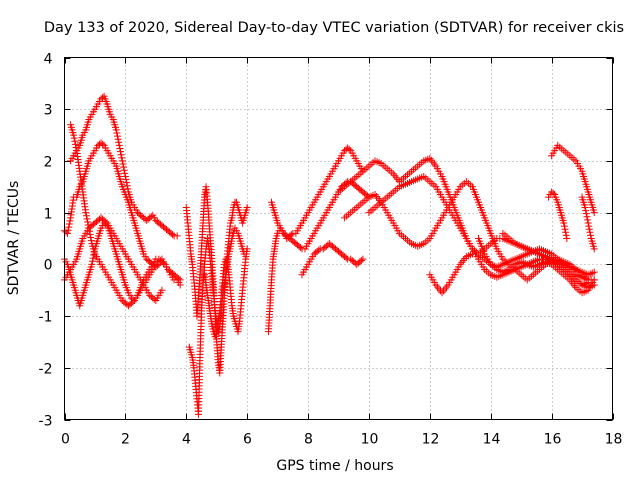 Image resolution: width=640 pixels, height=480 pixels. I want to click on x-tick-label: 4, so click(186, 440).